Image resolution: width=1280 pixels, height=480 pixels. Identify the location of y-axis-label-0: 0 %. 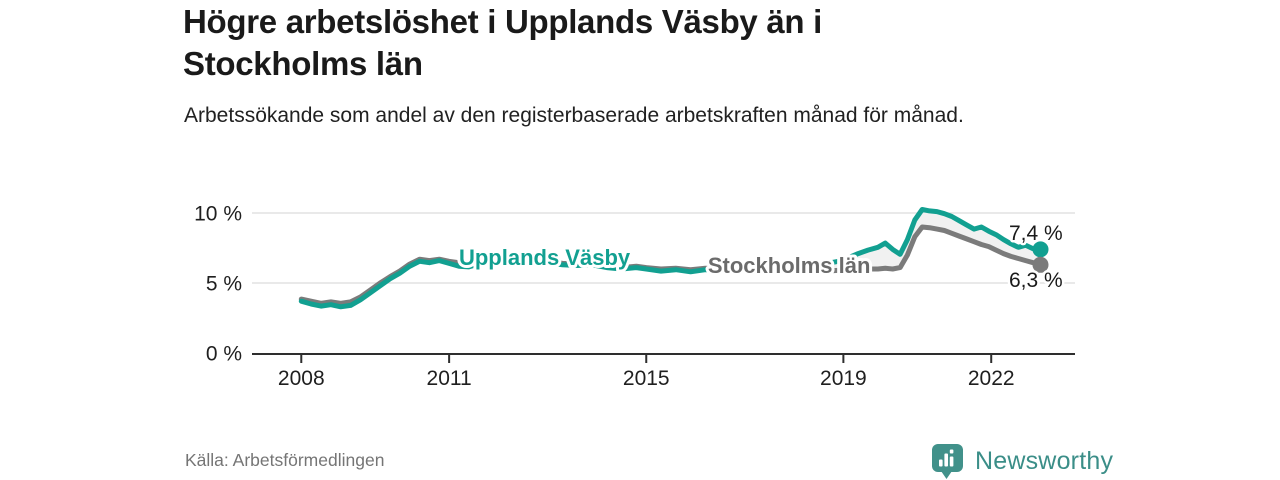
(224, 354).